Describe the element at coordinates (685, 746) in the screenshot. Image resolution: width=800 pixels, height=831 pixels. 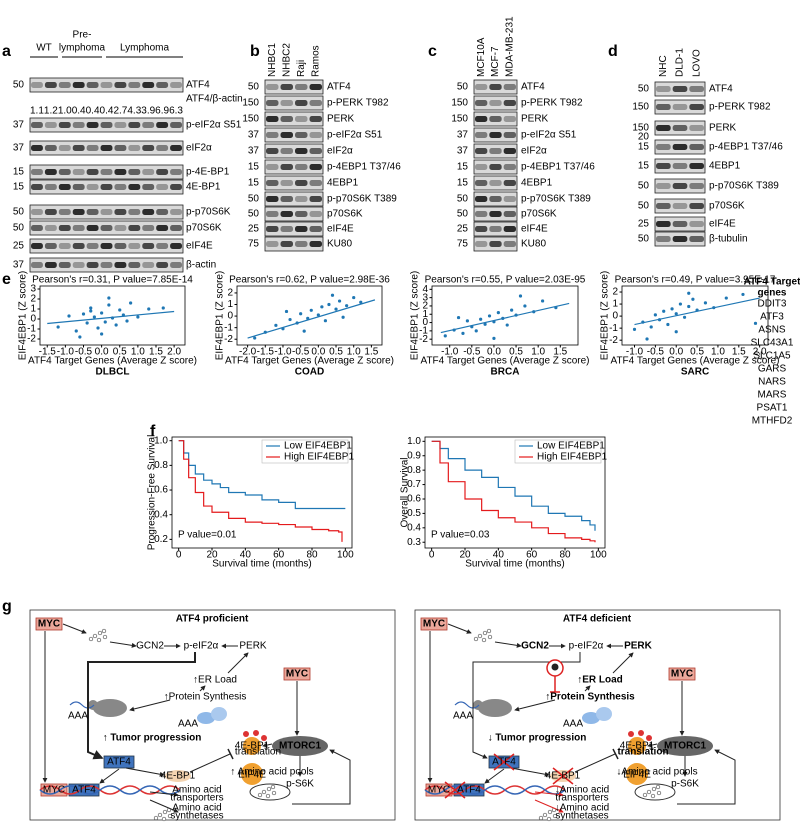
I see `diagram-label: MTORC1` at that location.